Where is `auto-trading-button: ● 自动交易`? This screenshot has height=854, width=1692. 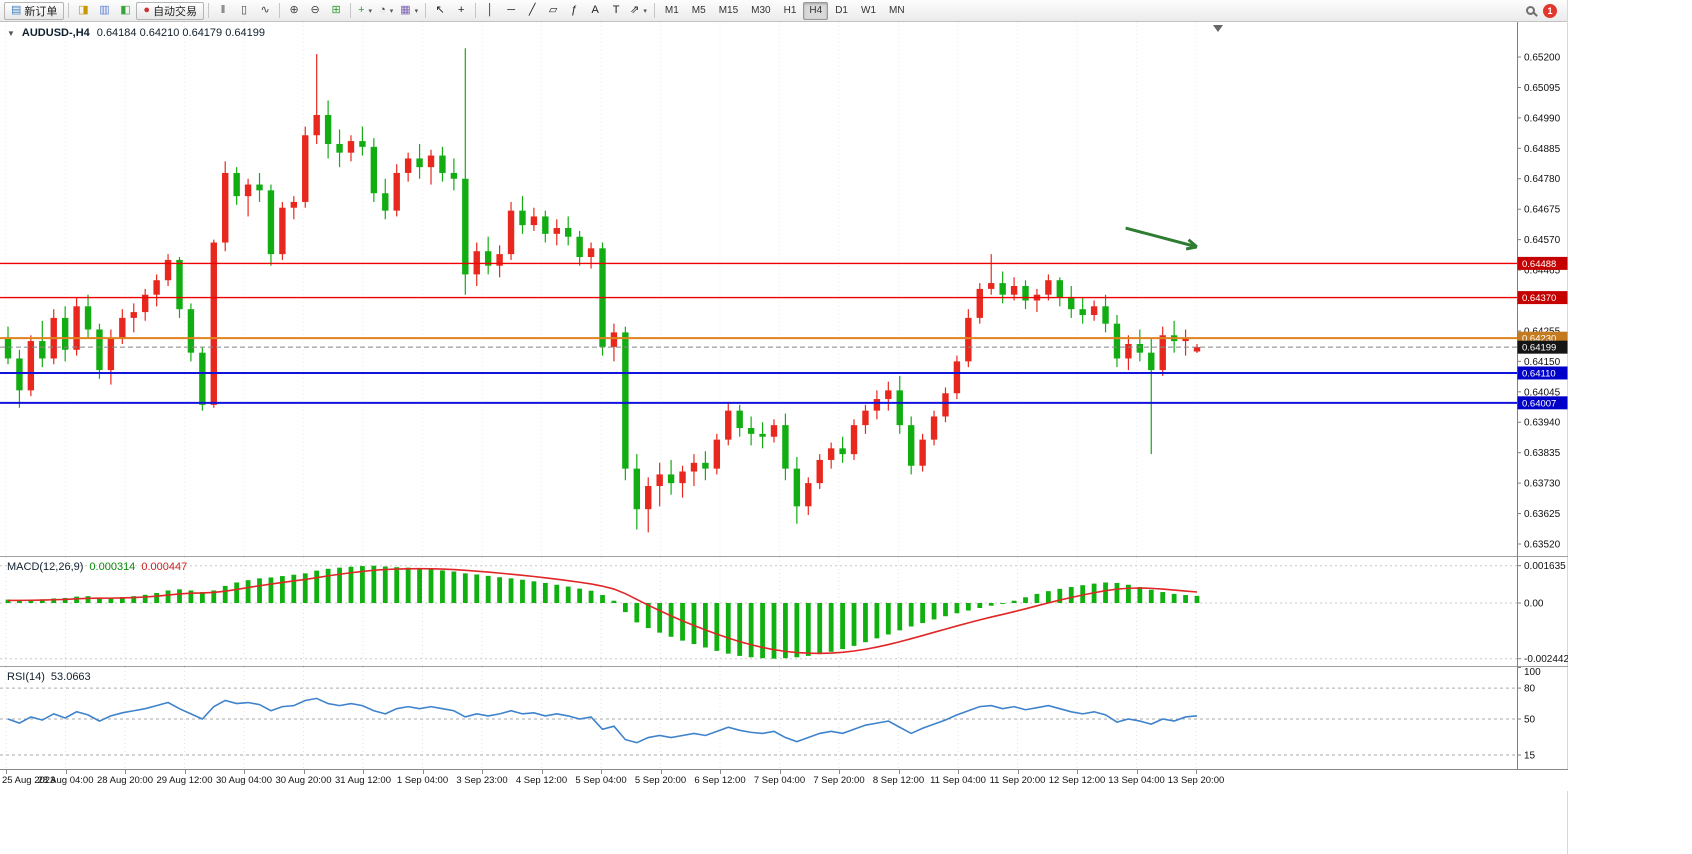
auto-trading-button: ● 自动交易 is located at coordinates (170, 10).